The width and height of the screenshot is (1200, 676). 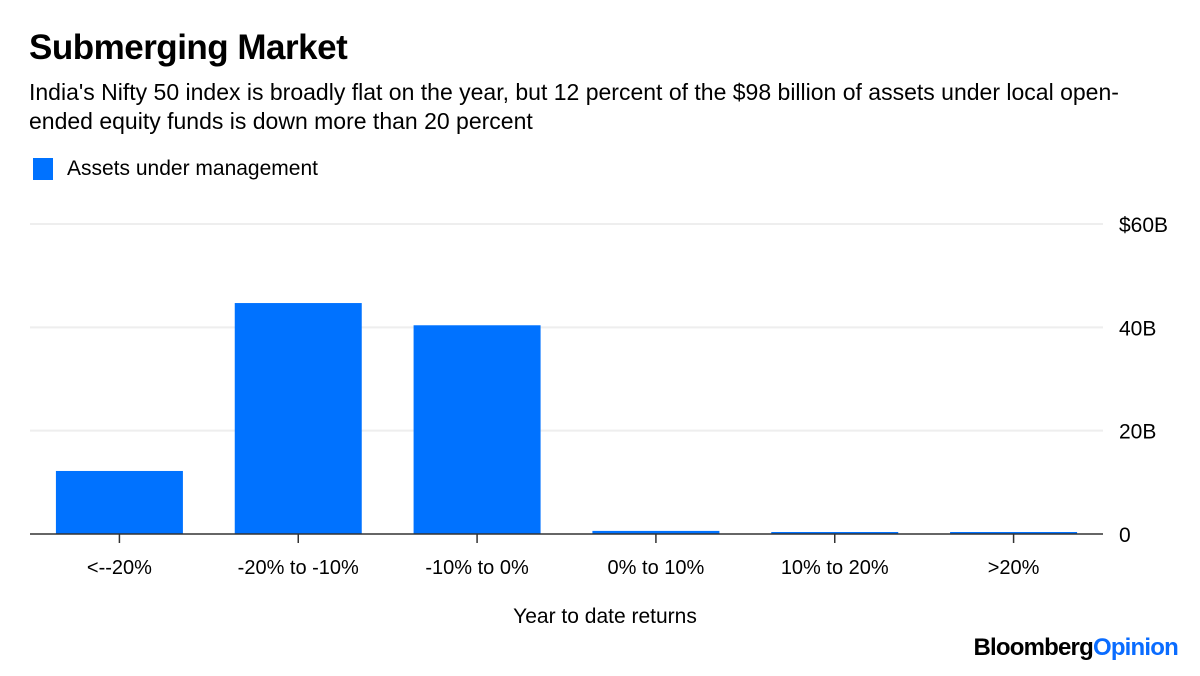 I want to click on legend-swatch-assets, so click(x=43, y=169).